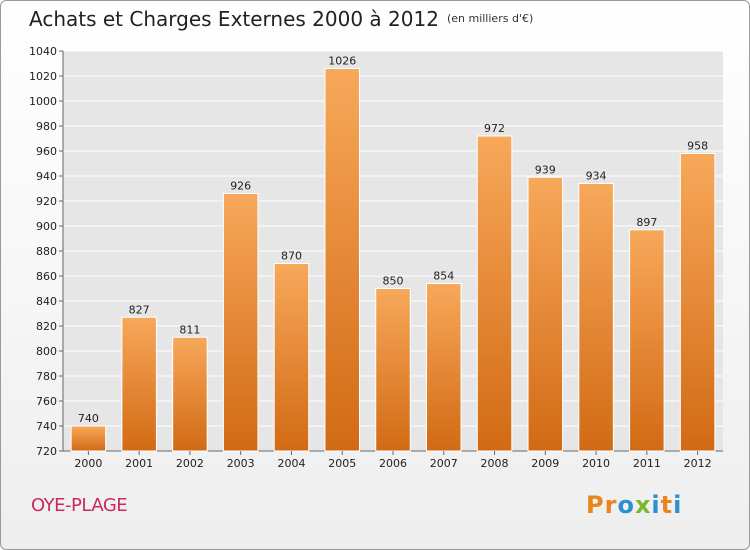 Image resolution: width=750 pixels, height=550 pixels. Describe the element at coordinates (43, 51) in the screenshot. I see `y-tick-label: 1040` at that location.